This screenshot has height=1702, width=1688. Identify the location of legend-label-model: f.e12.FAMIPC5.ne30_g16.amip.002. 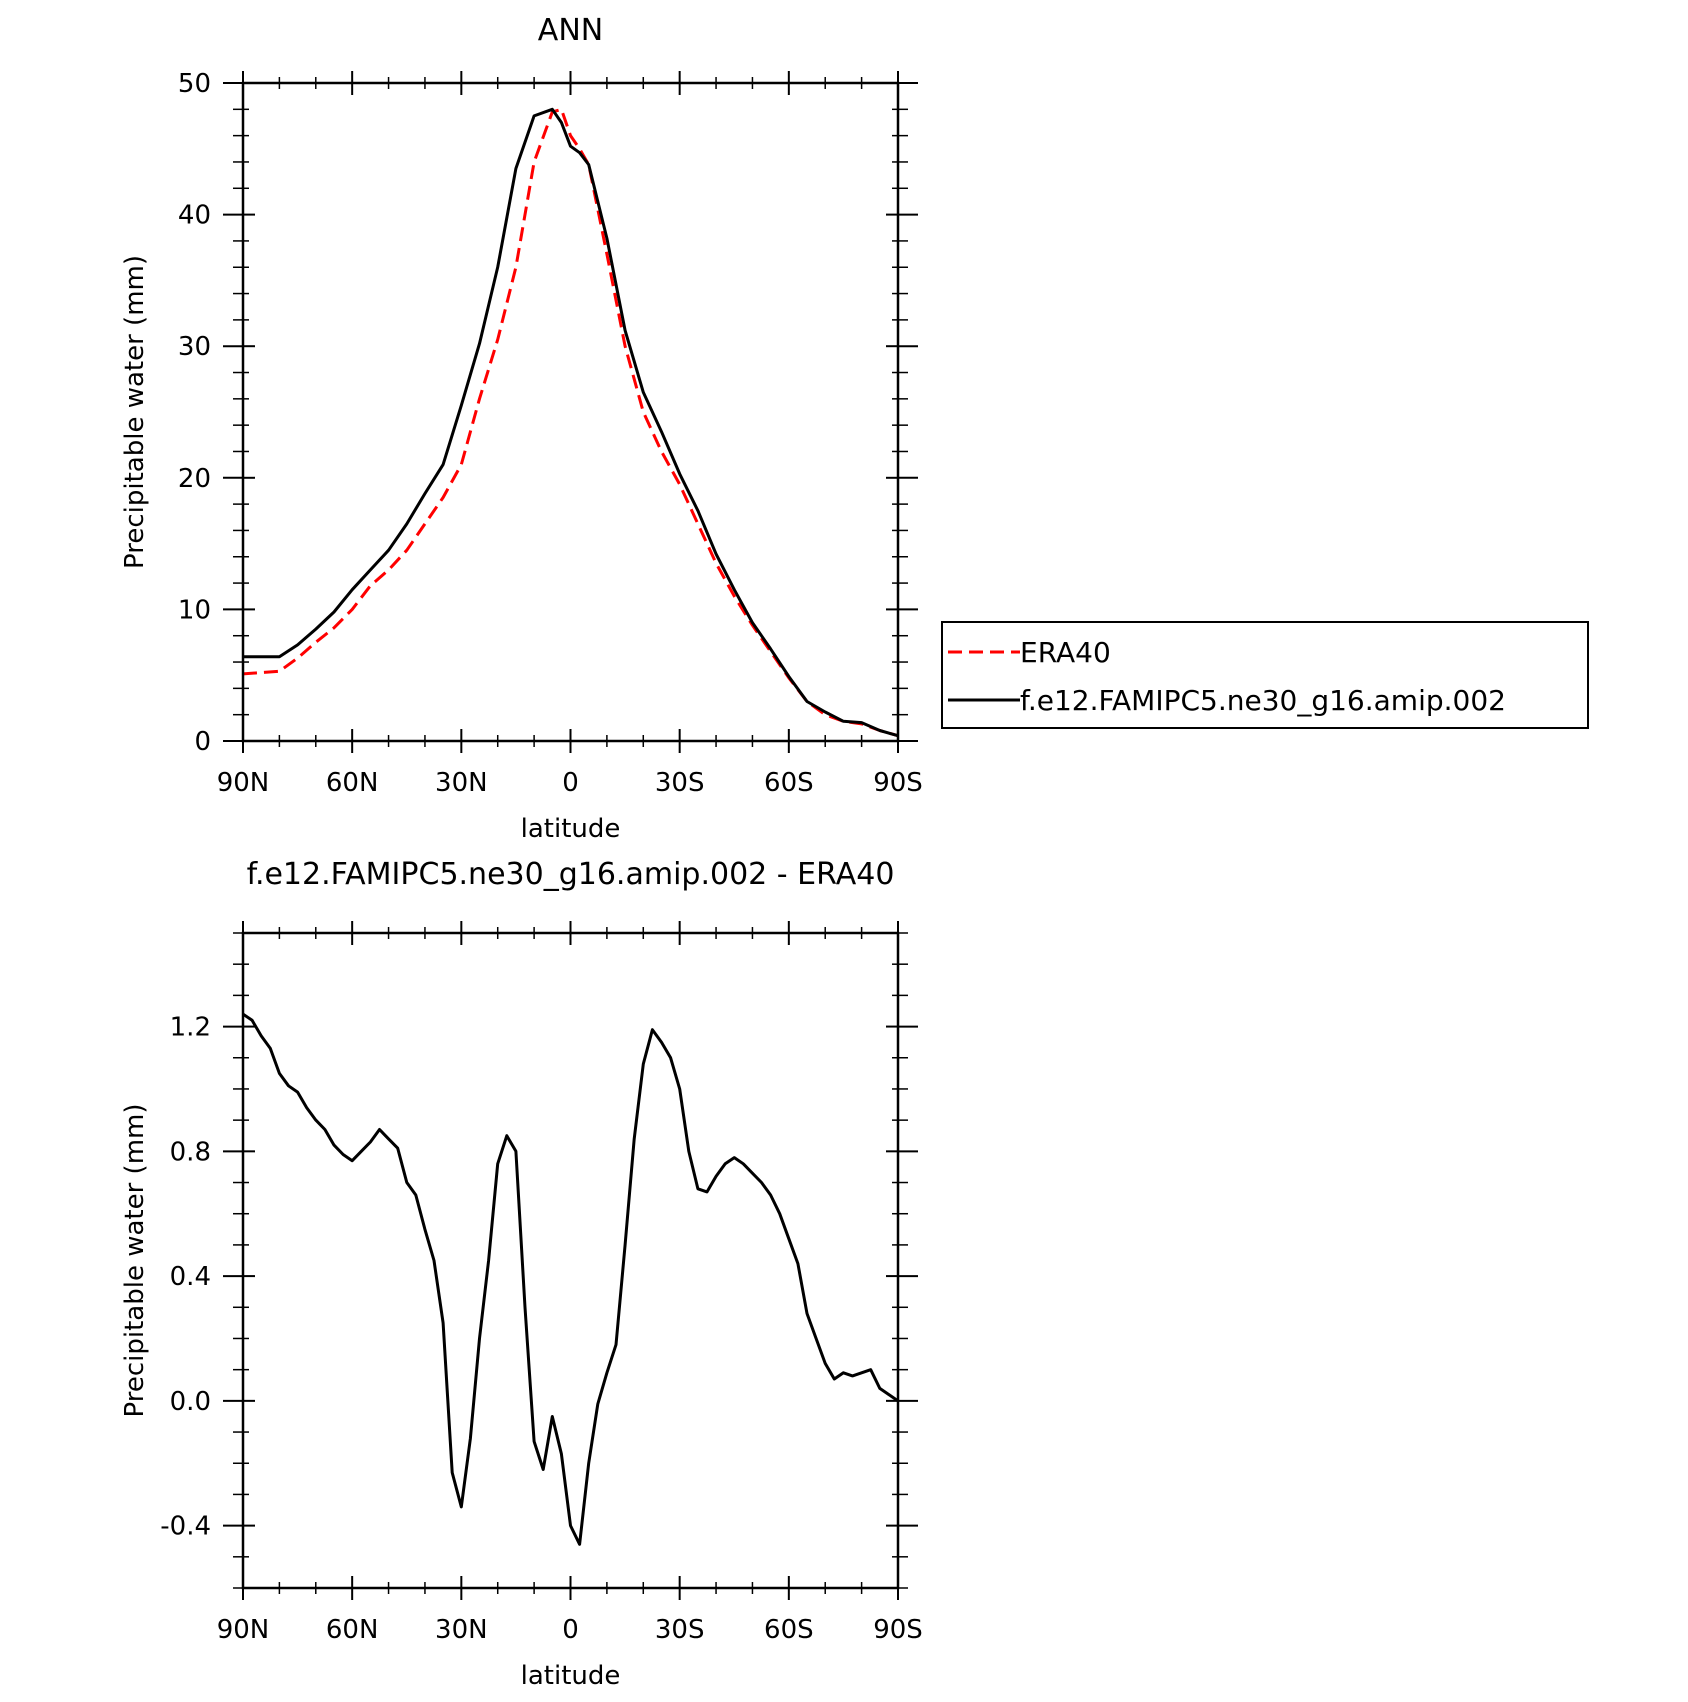
(1263, 700).